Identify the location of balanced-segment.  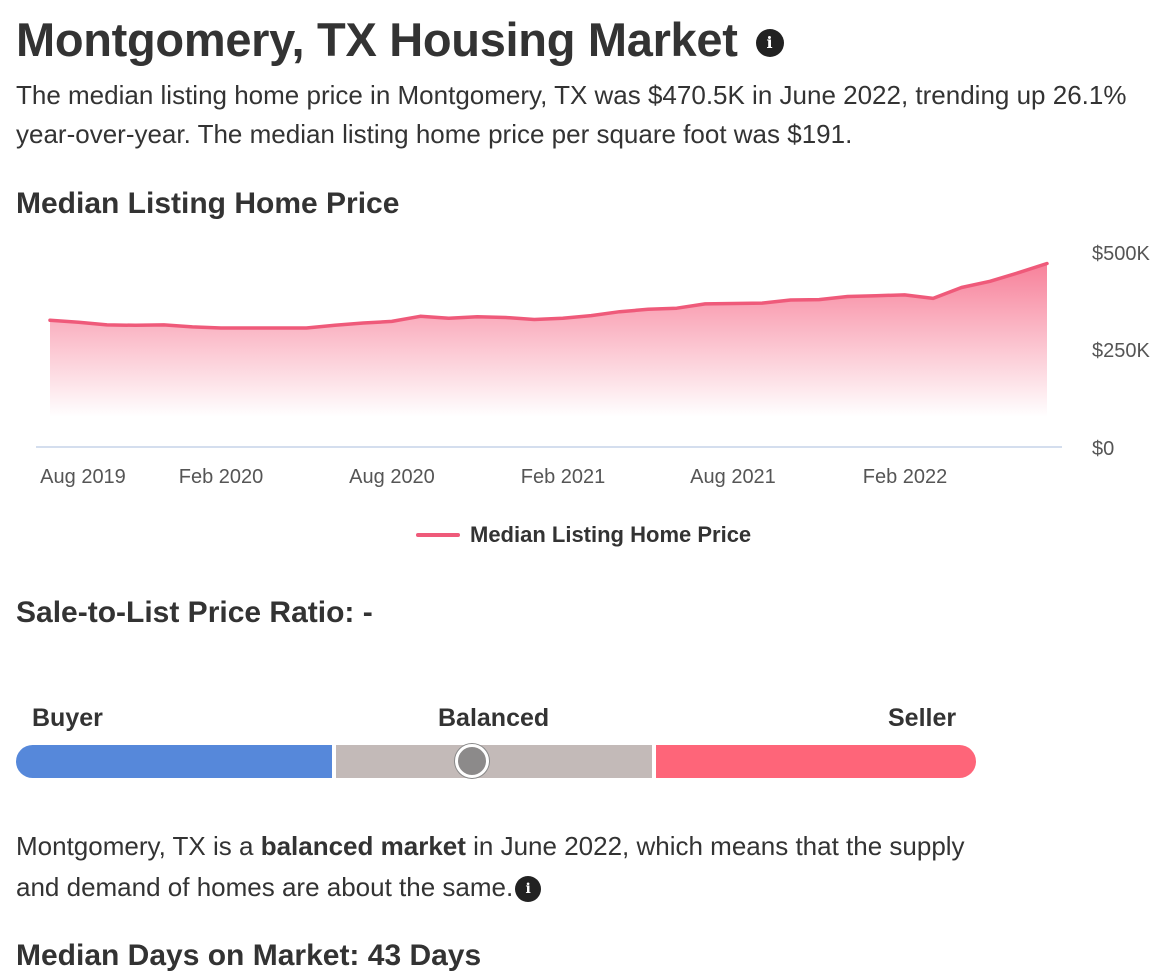
(494, 761).